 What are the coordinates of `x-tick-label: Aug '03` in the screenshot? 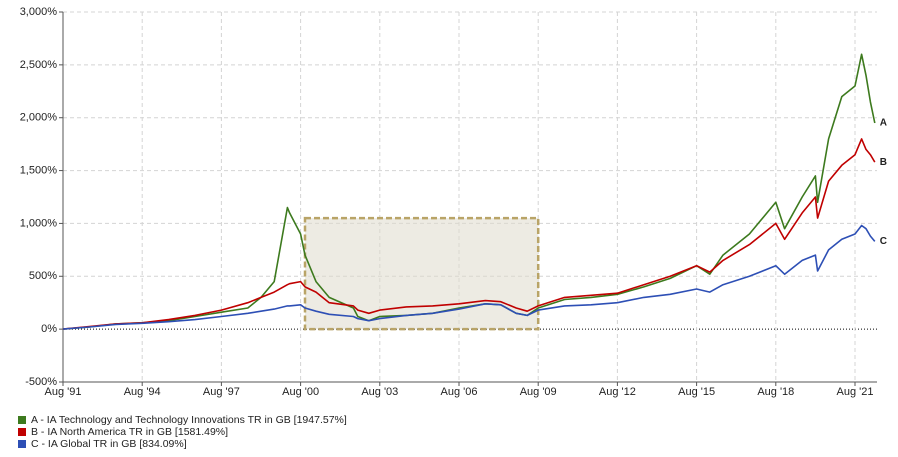 It's located at (379, 392).